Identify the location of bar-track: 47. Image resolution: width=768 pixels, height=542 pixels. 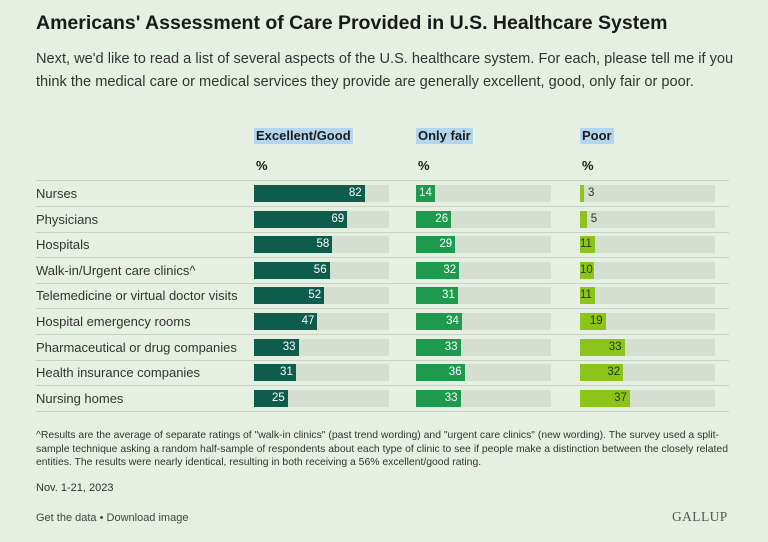
(321, 321).